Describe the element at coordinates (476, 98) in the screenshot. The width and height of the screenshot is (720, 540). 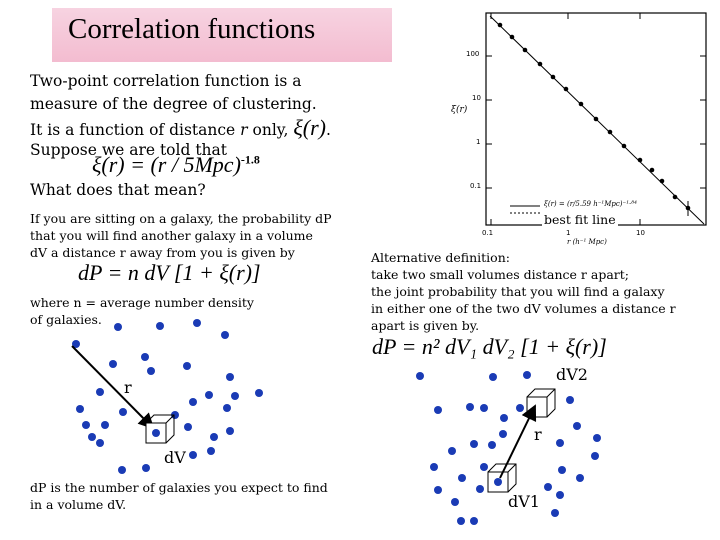
I see `plot-ytick-10: 10` at that location.